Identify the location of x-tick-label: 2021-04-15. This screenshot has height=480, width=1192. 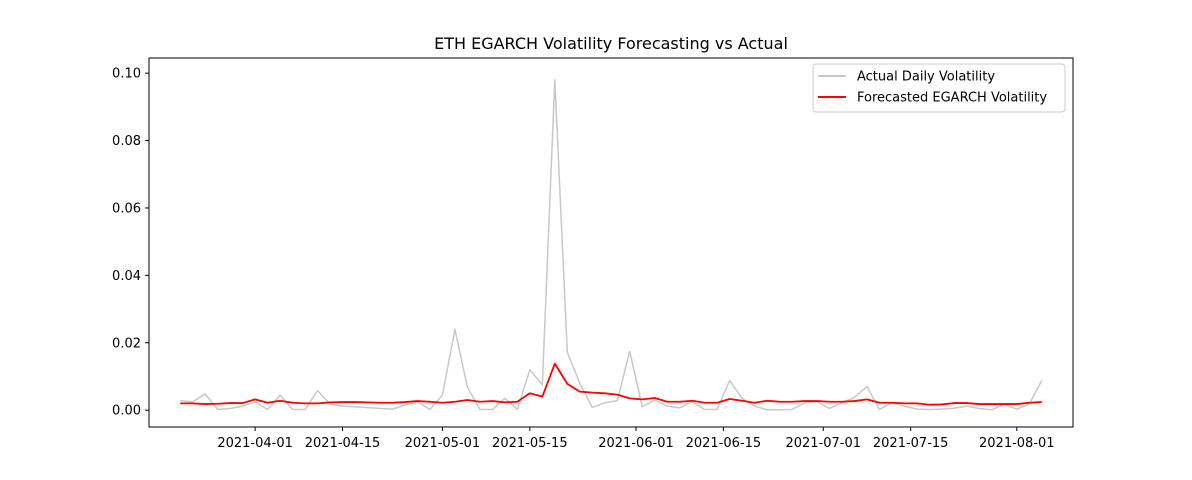
(343, 443).